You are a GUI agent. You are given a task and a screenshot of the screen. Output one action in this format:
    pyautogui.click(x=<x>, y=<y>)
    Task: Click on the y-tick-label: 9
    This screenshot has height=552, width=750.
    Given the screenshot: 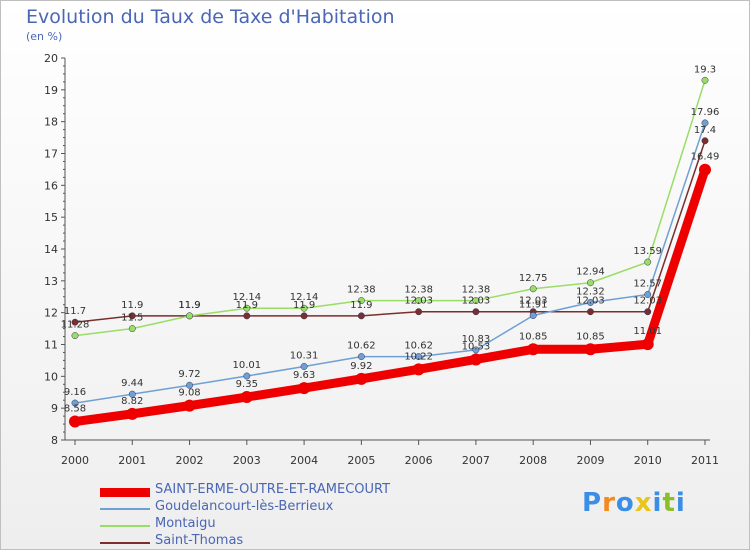 What is the action you would take?
    pyautogui.click(x=54, y=408)
    